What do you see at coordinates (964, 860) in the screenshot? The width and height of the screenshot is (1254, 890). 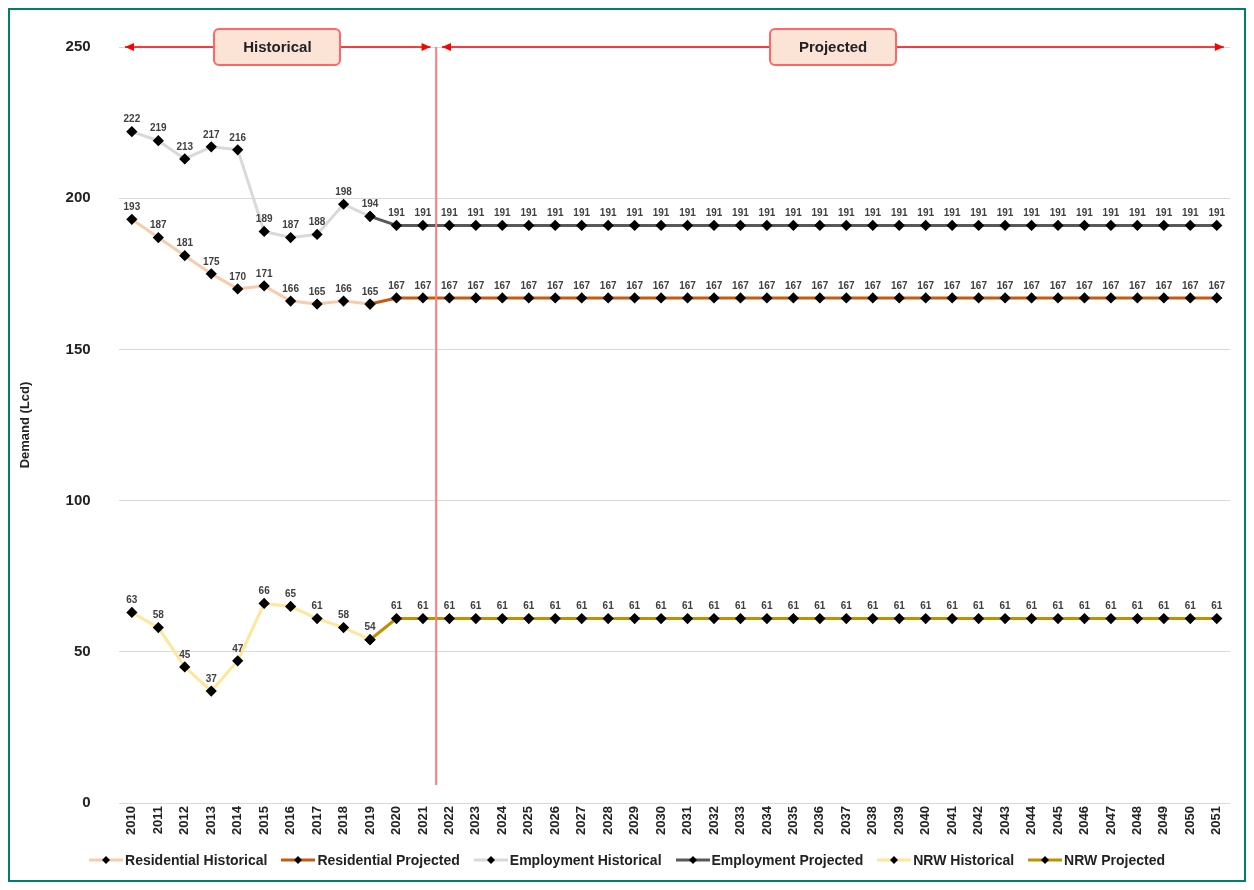 I see `legend-label: NRW Historical` at bounding box center [964, 860].